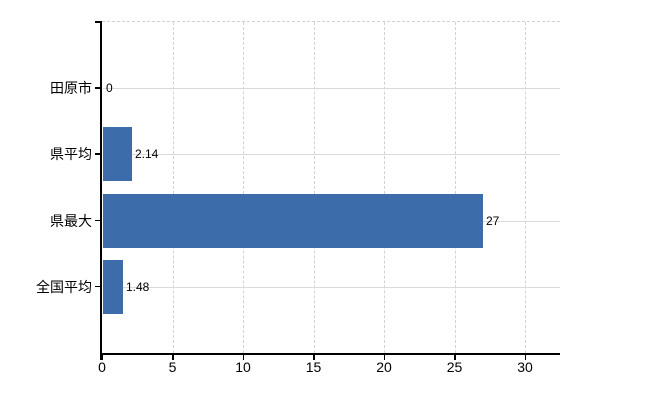  I want to click on y-axis-top-tick, so click(98, 22).